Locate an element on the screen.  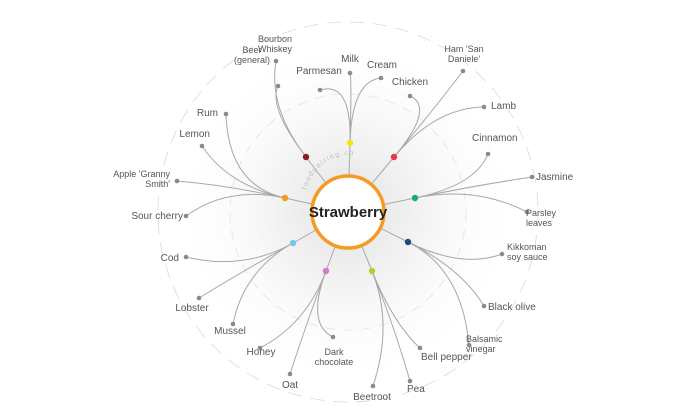
ingredient-label-line: Kikkoman is located at coordinates (527, 247).